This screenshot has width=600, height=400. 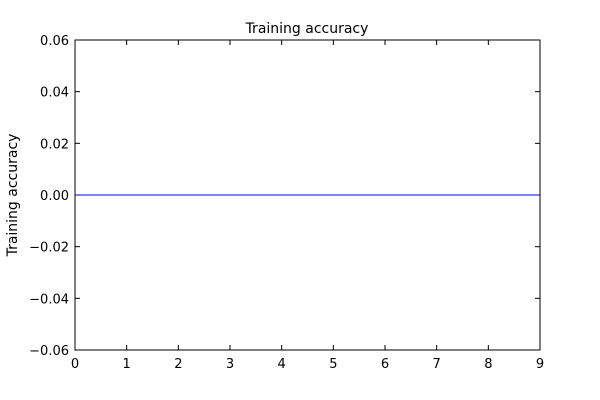 I want to click on chart-title: Training accuracy, so click(x=307, y=29).